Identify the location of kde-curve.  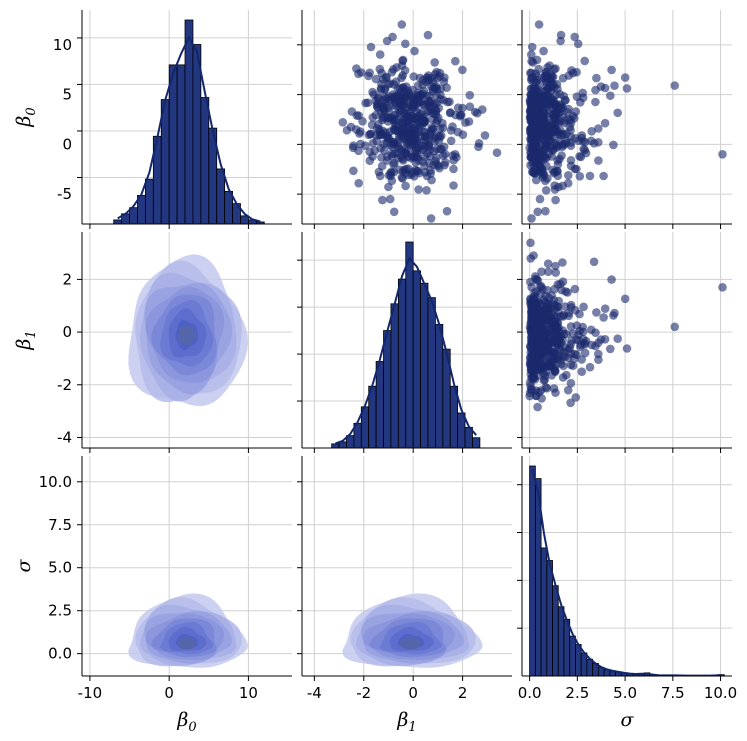
(406, 350).